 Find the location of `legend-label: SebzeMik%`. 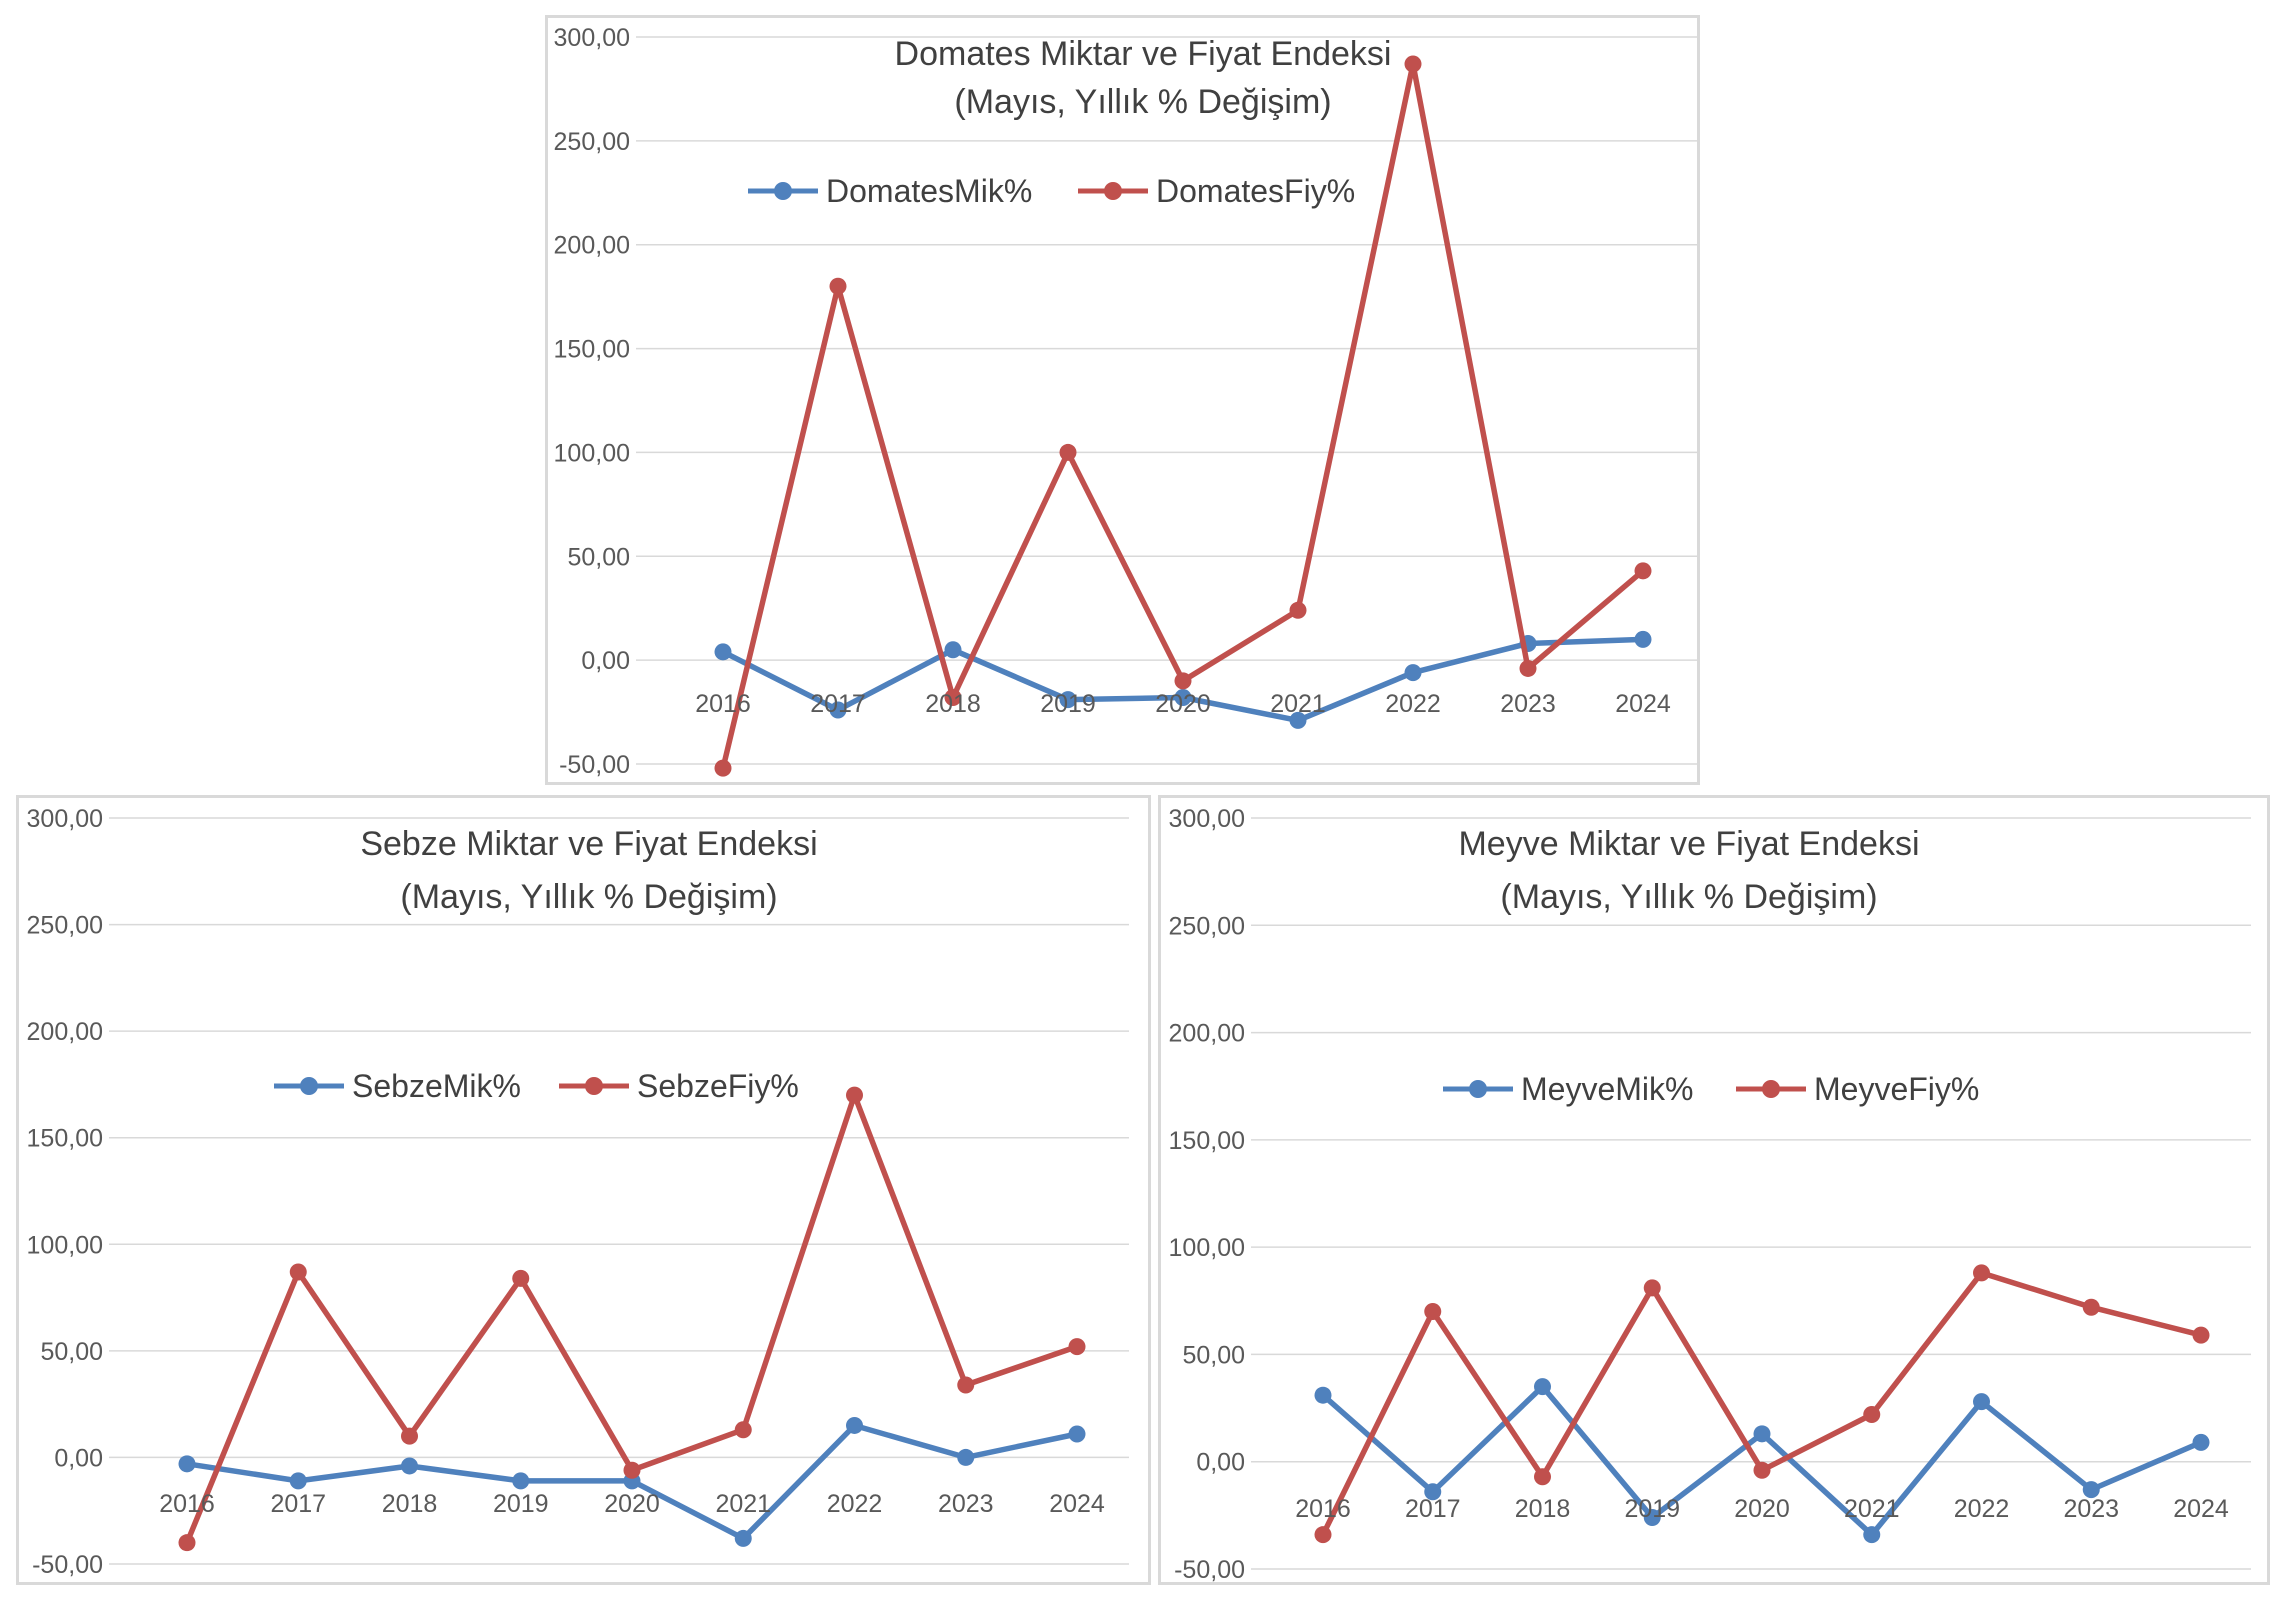

legend-label: SebzeMik% is located at coordinates (436, 1086).